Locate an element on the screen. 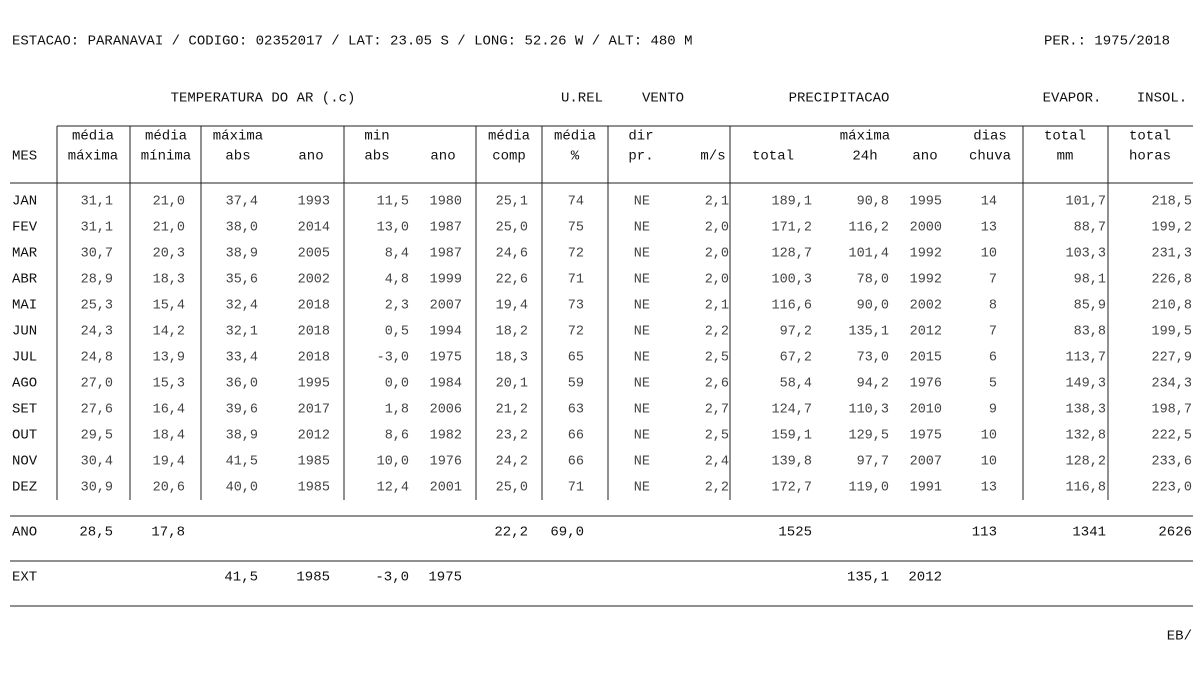  cell: 38,0 is located at coordinates (242, 228).